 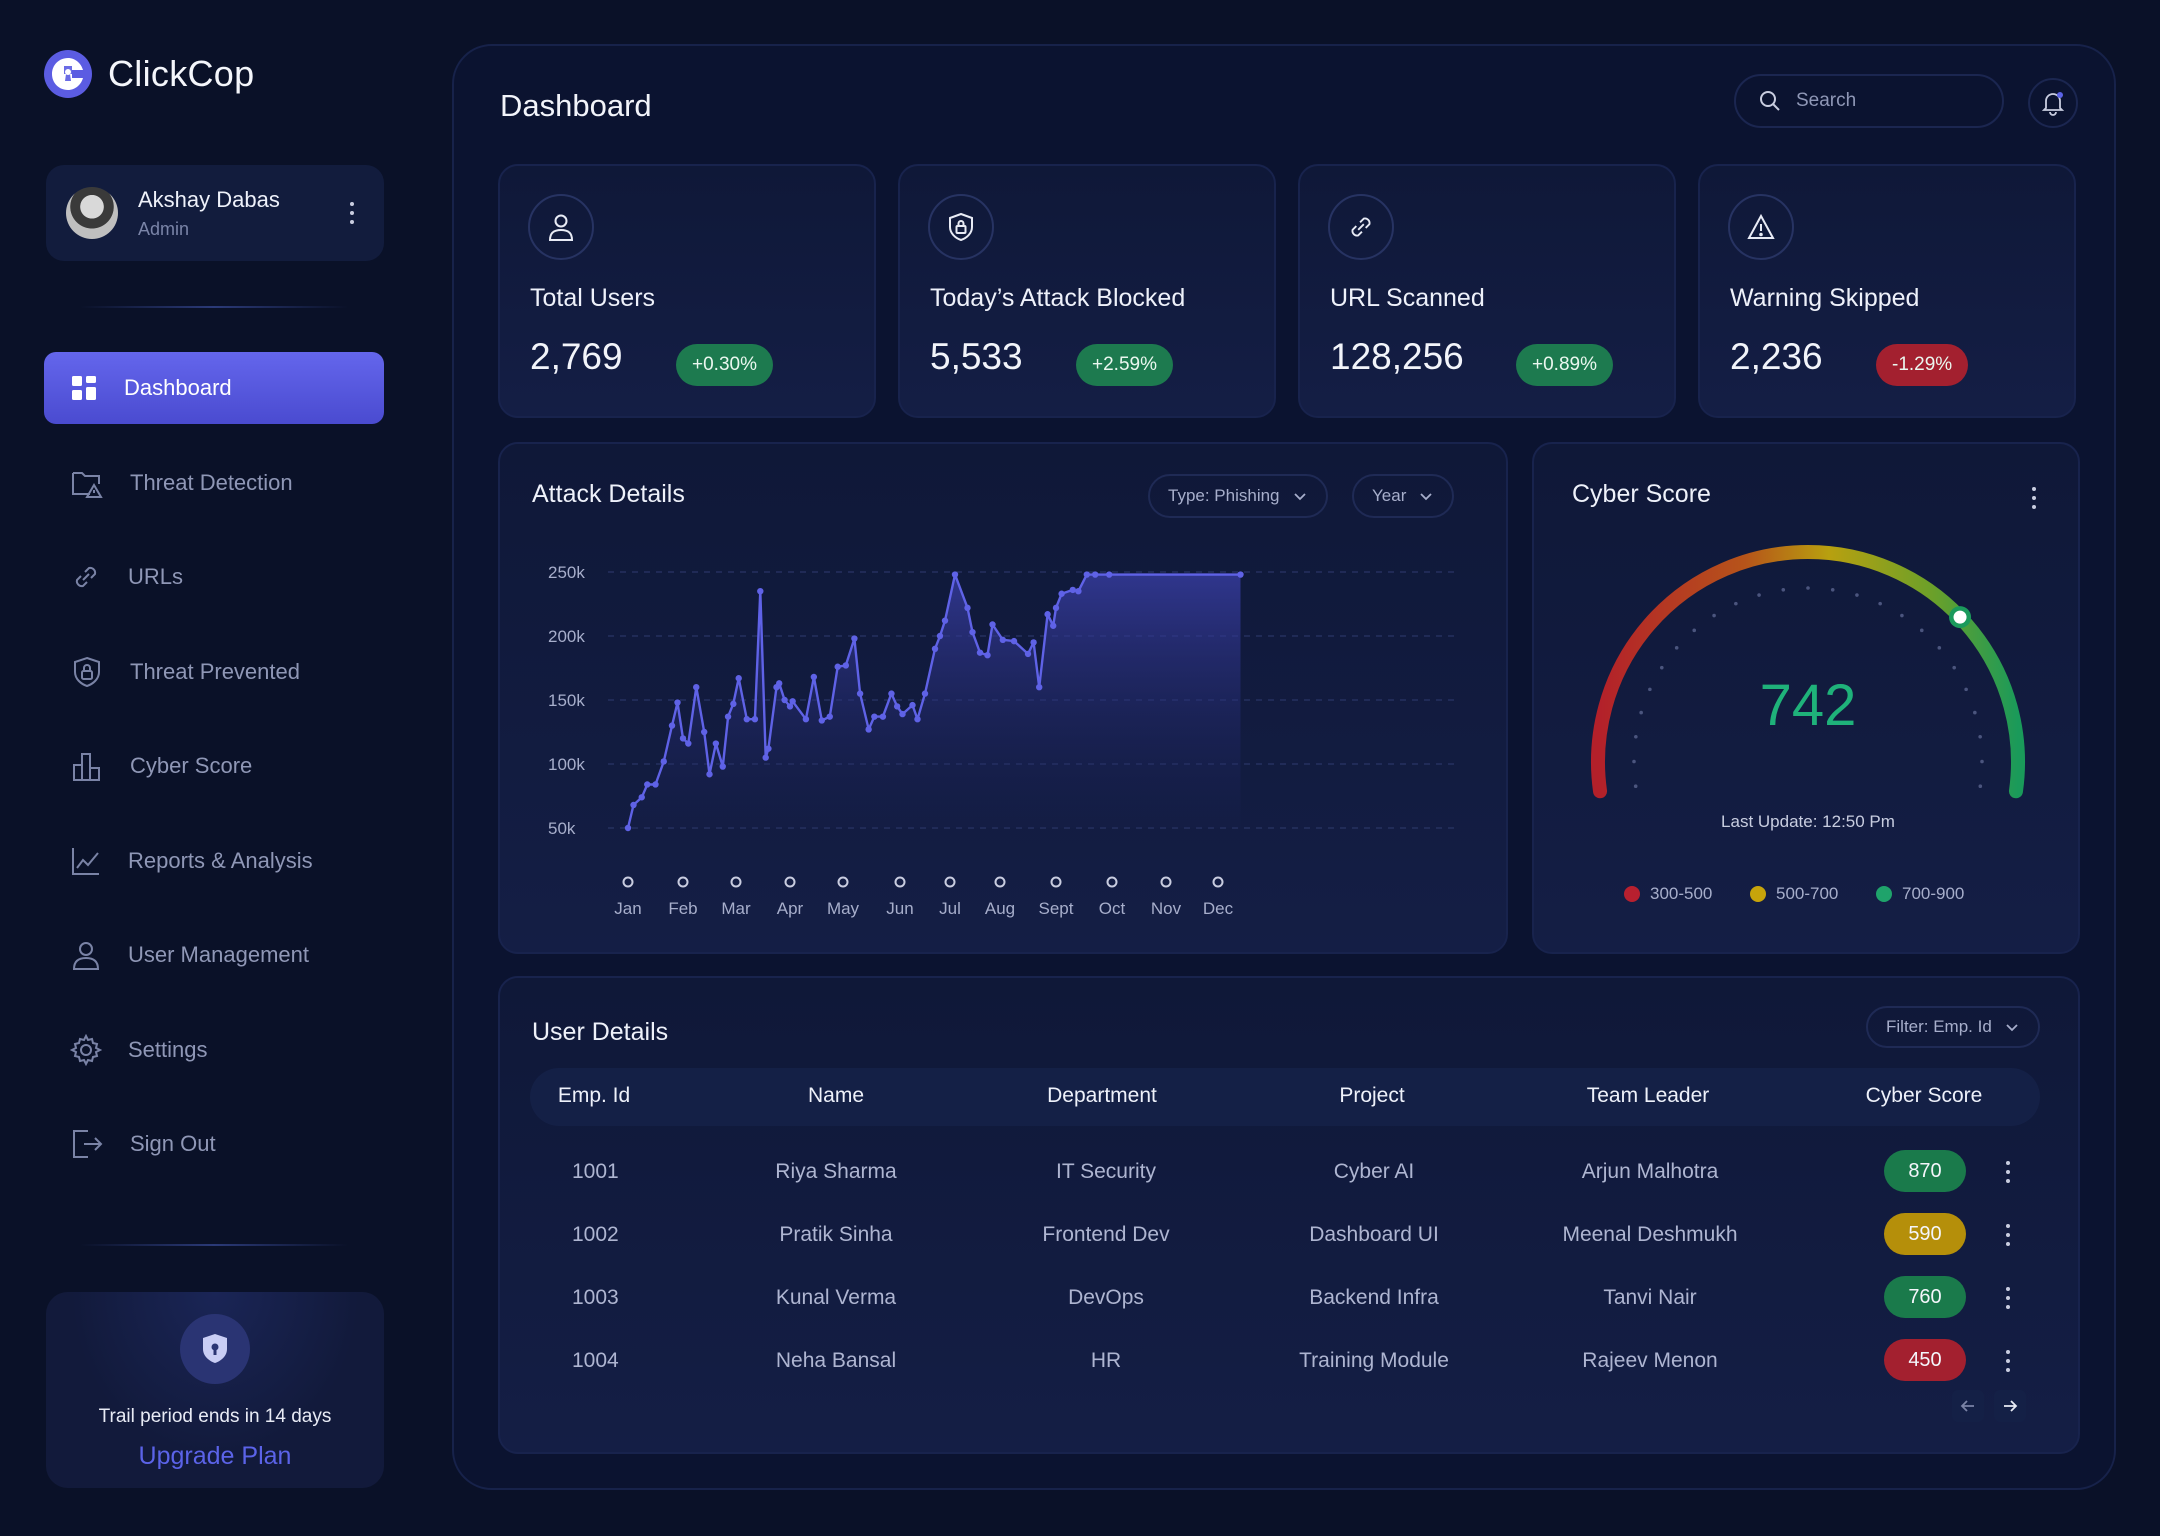 I want to click on cyber-score-card: Cyber Score 742 Last Update: 12:50 Pm, so click(x=1806, y=698).